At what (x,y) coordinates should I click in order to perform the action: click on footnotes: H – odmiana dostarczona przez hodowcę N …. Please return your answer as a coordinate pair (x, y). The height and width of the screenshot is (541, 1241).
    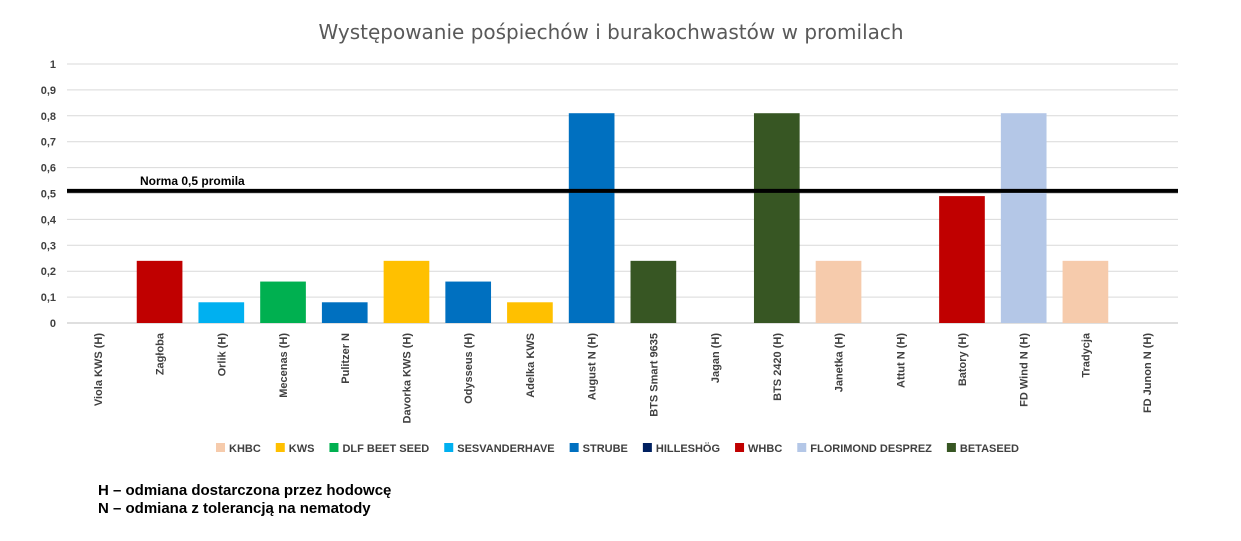
    Looking at the image, I should click on (244, 500).